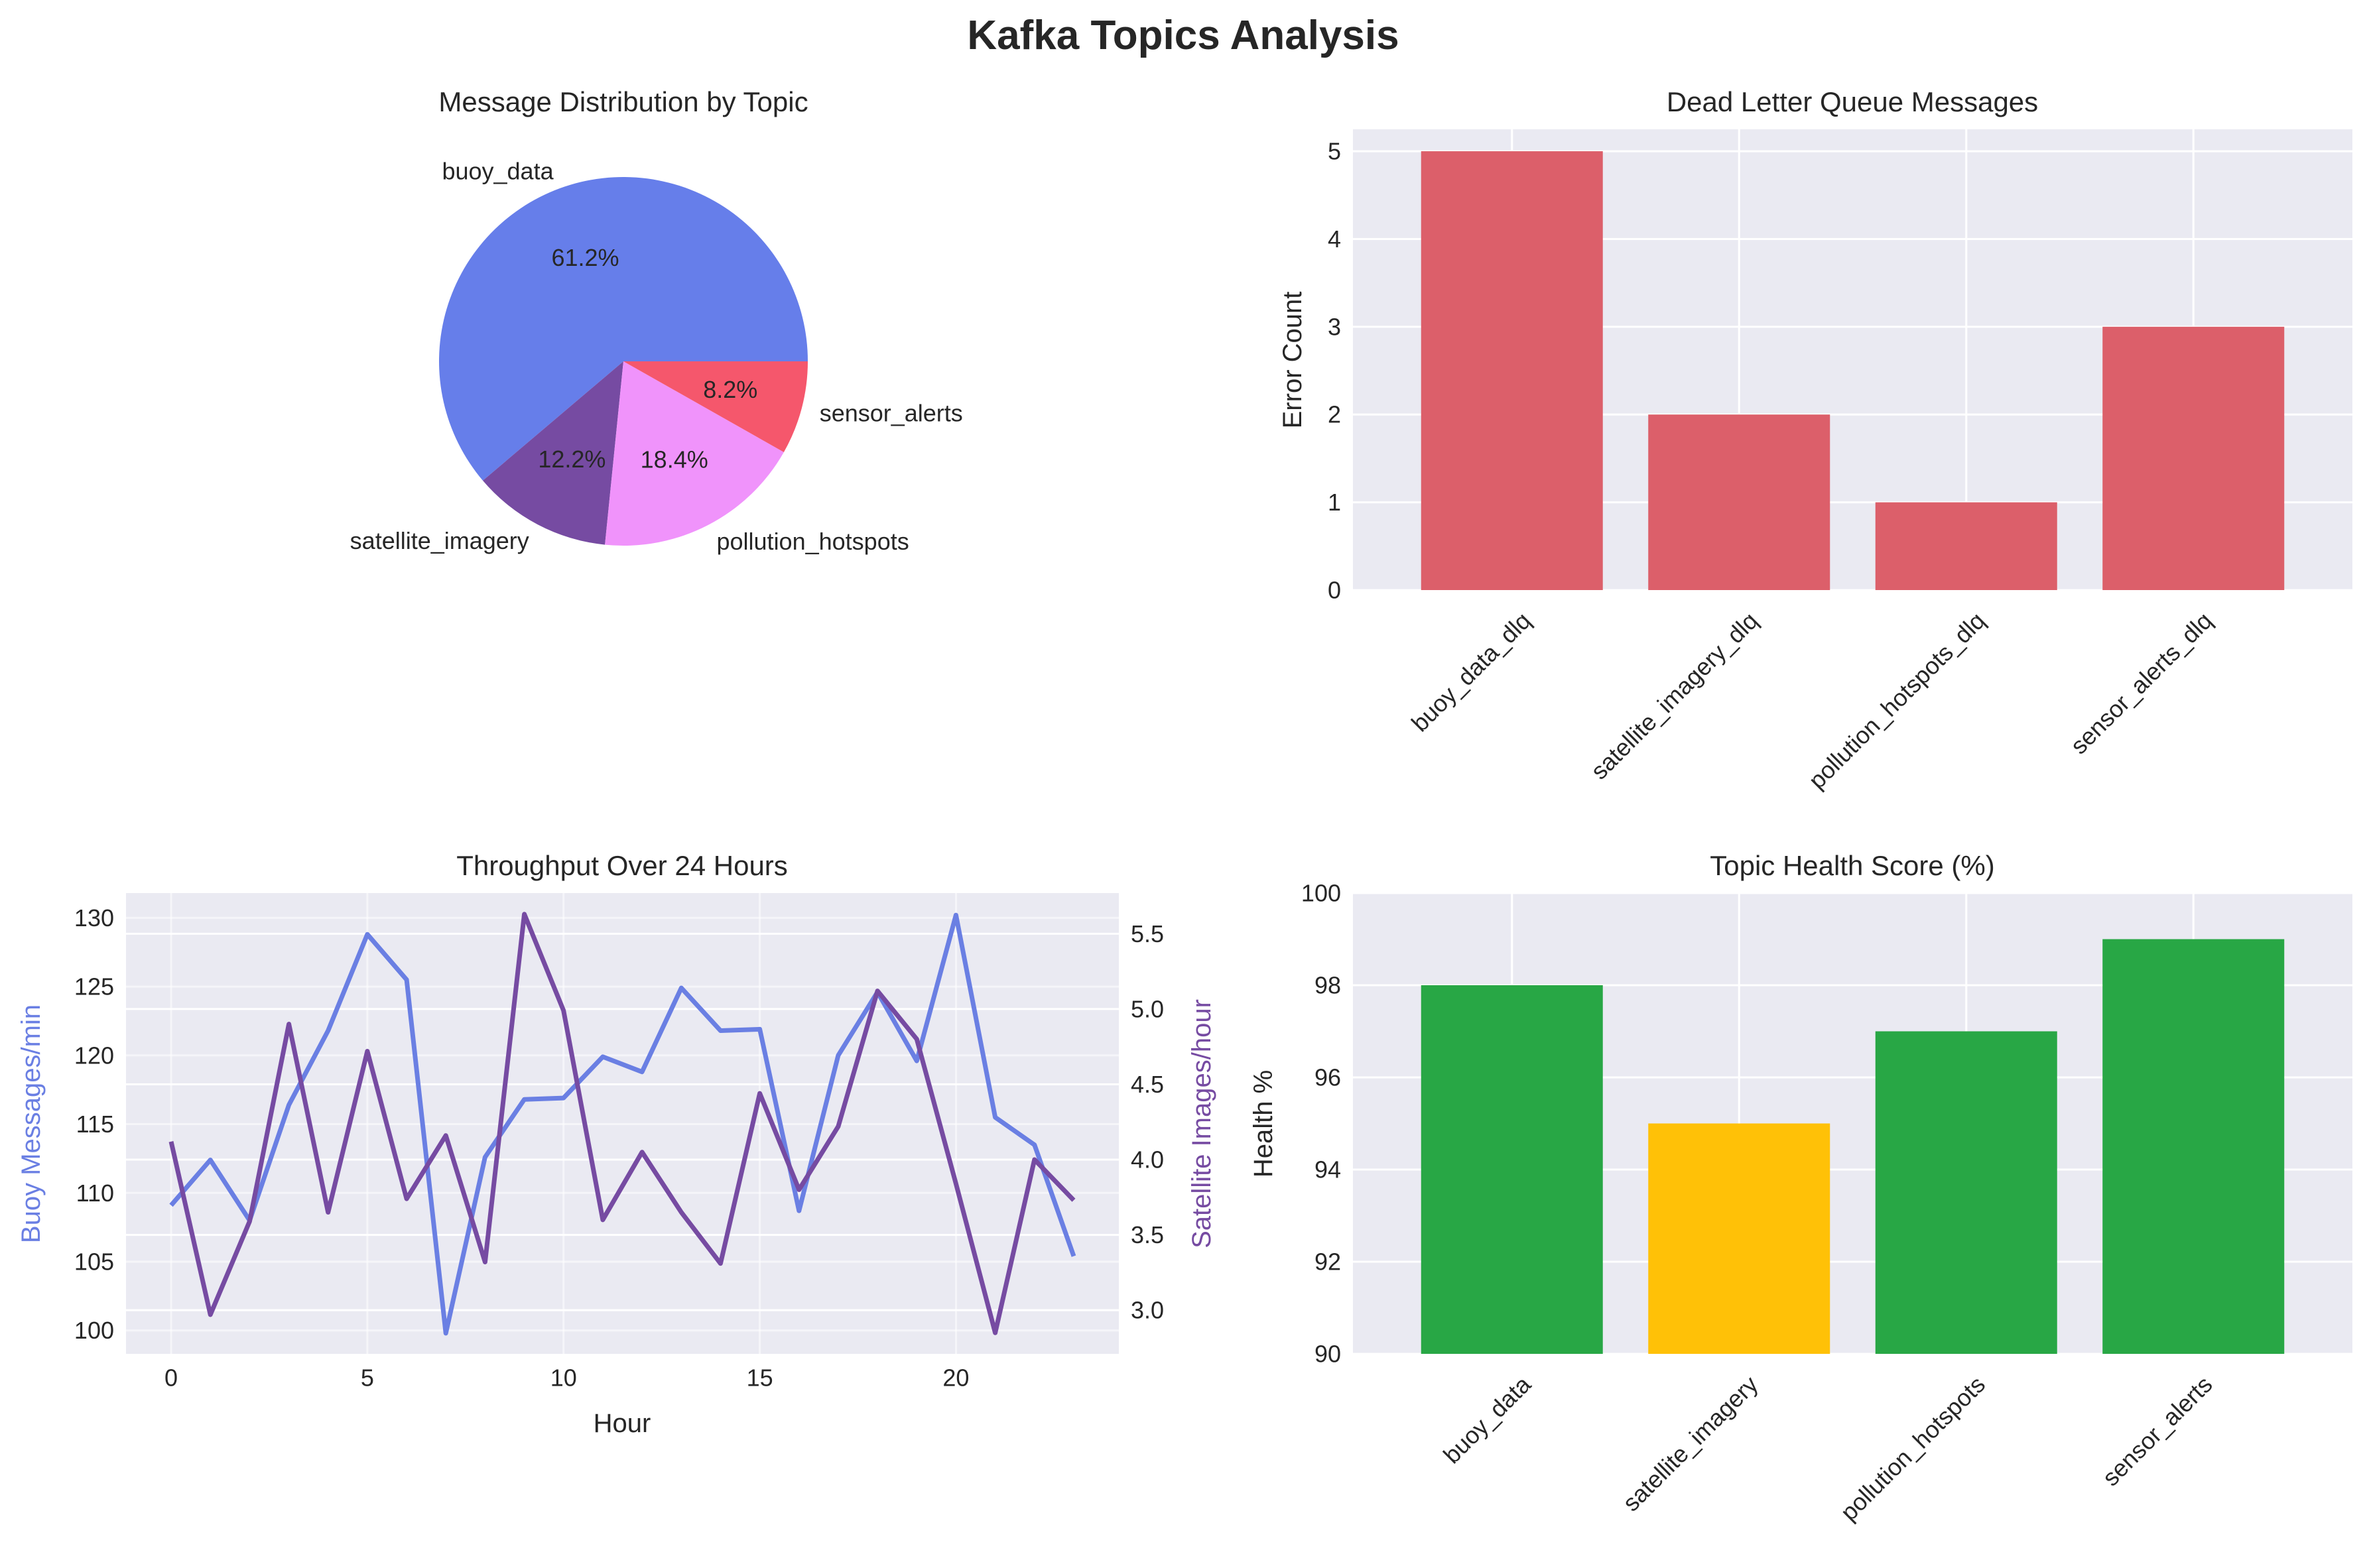 This screenshot has height=1568, width=2367. I want to click on dlq-y-tick-labels: 0 1 2 3 4 5, so click(1334, 371).